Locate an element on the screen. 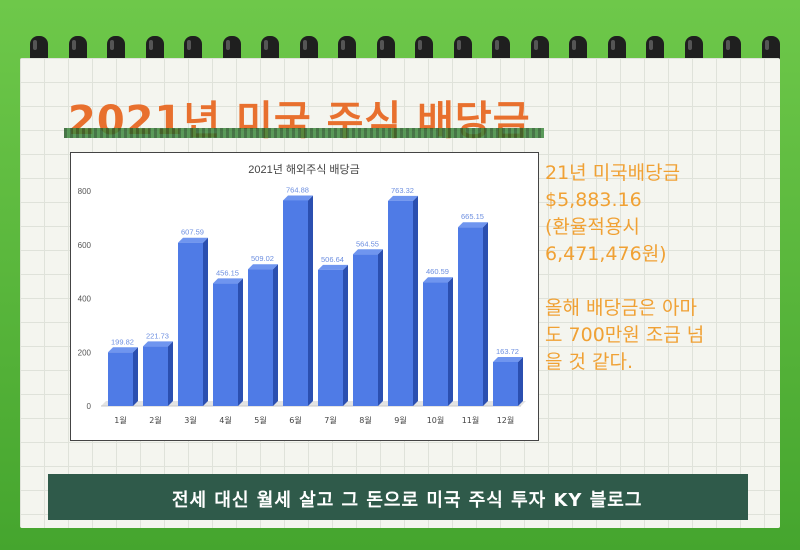 The height and width of the screenshot is (550, 800). x-tick-label: 10월 is located at coordinates (436, 420).